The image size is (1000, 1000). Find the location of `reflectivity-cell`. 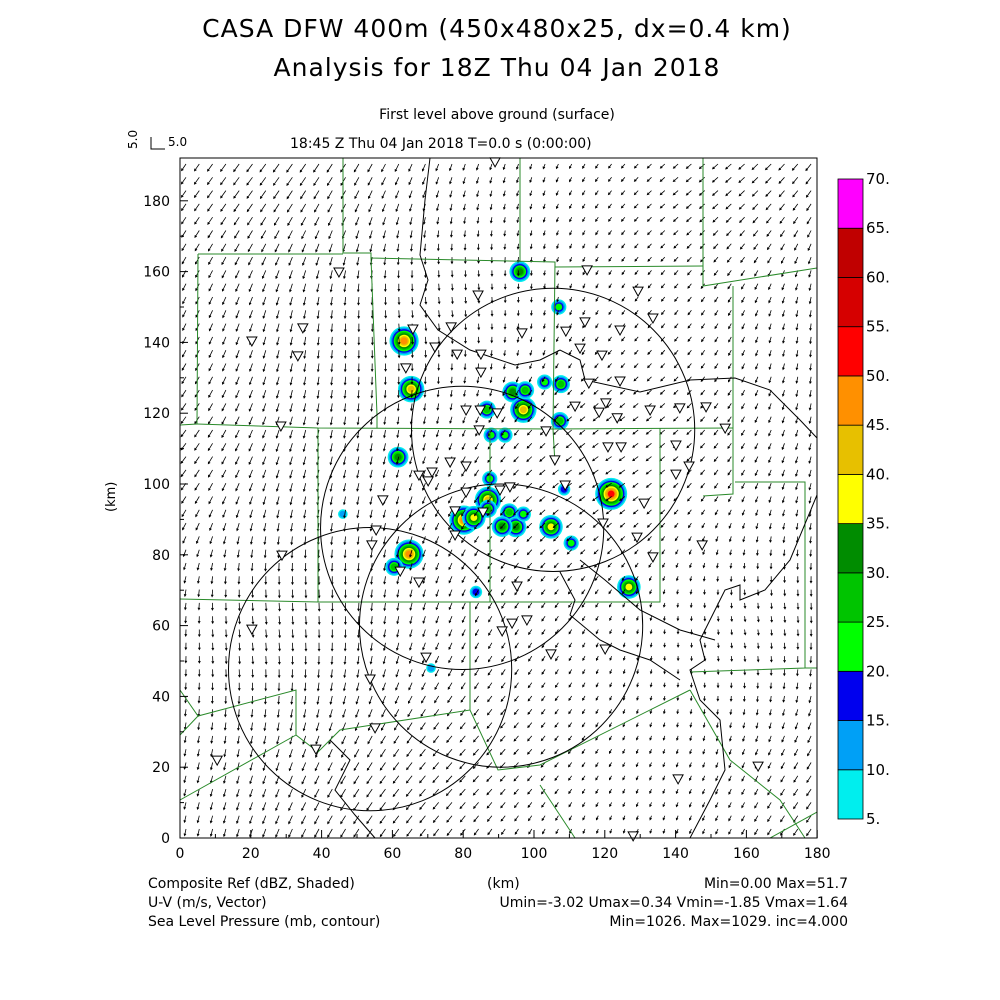

reflectivity-cell is located at coordinates (491, 435).